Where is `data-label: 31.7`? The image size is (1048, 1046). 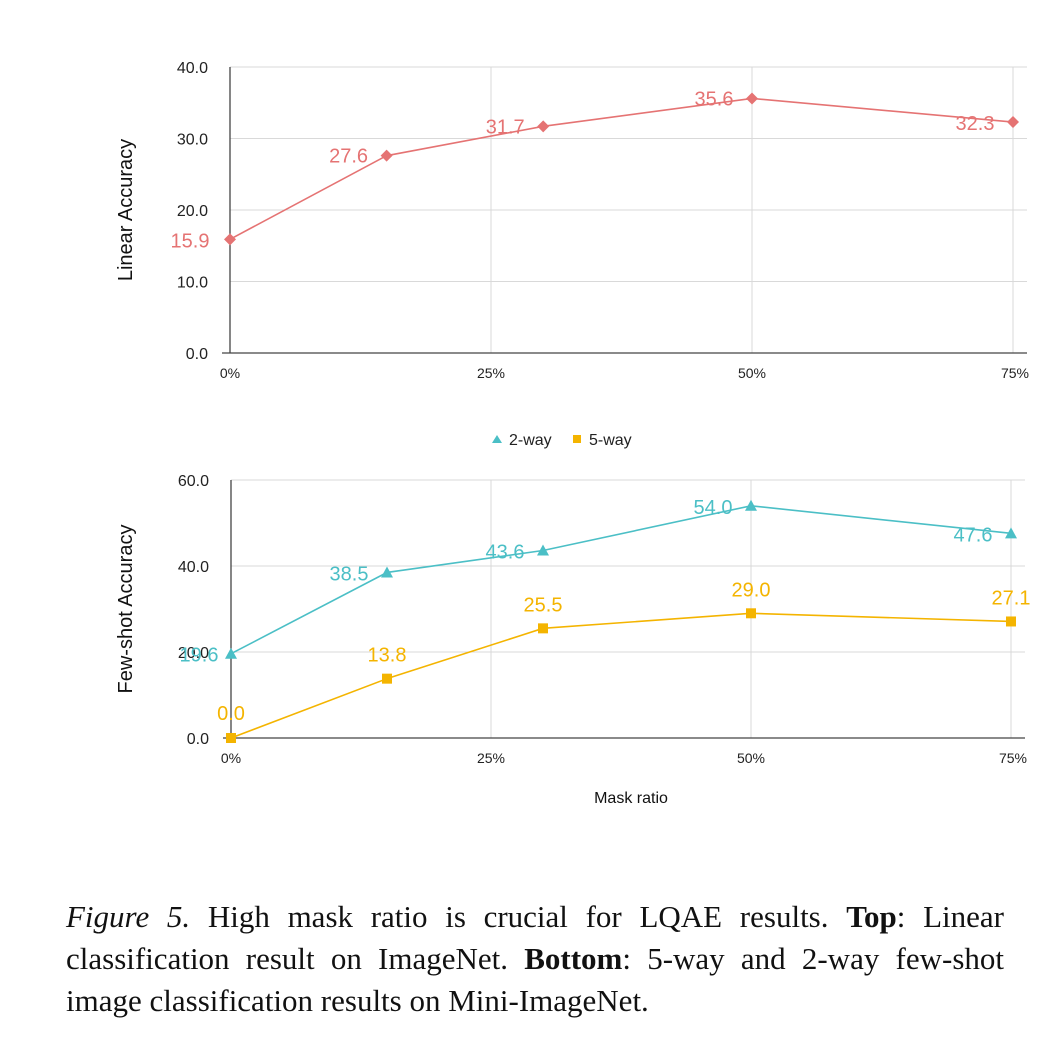 data-label: 31.7 is located at coordinates (505, 127).